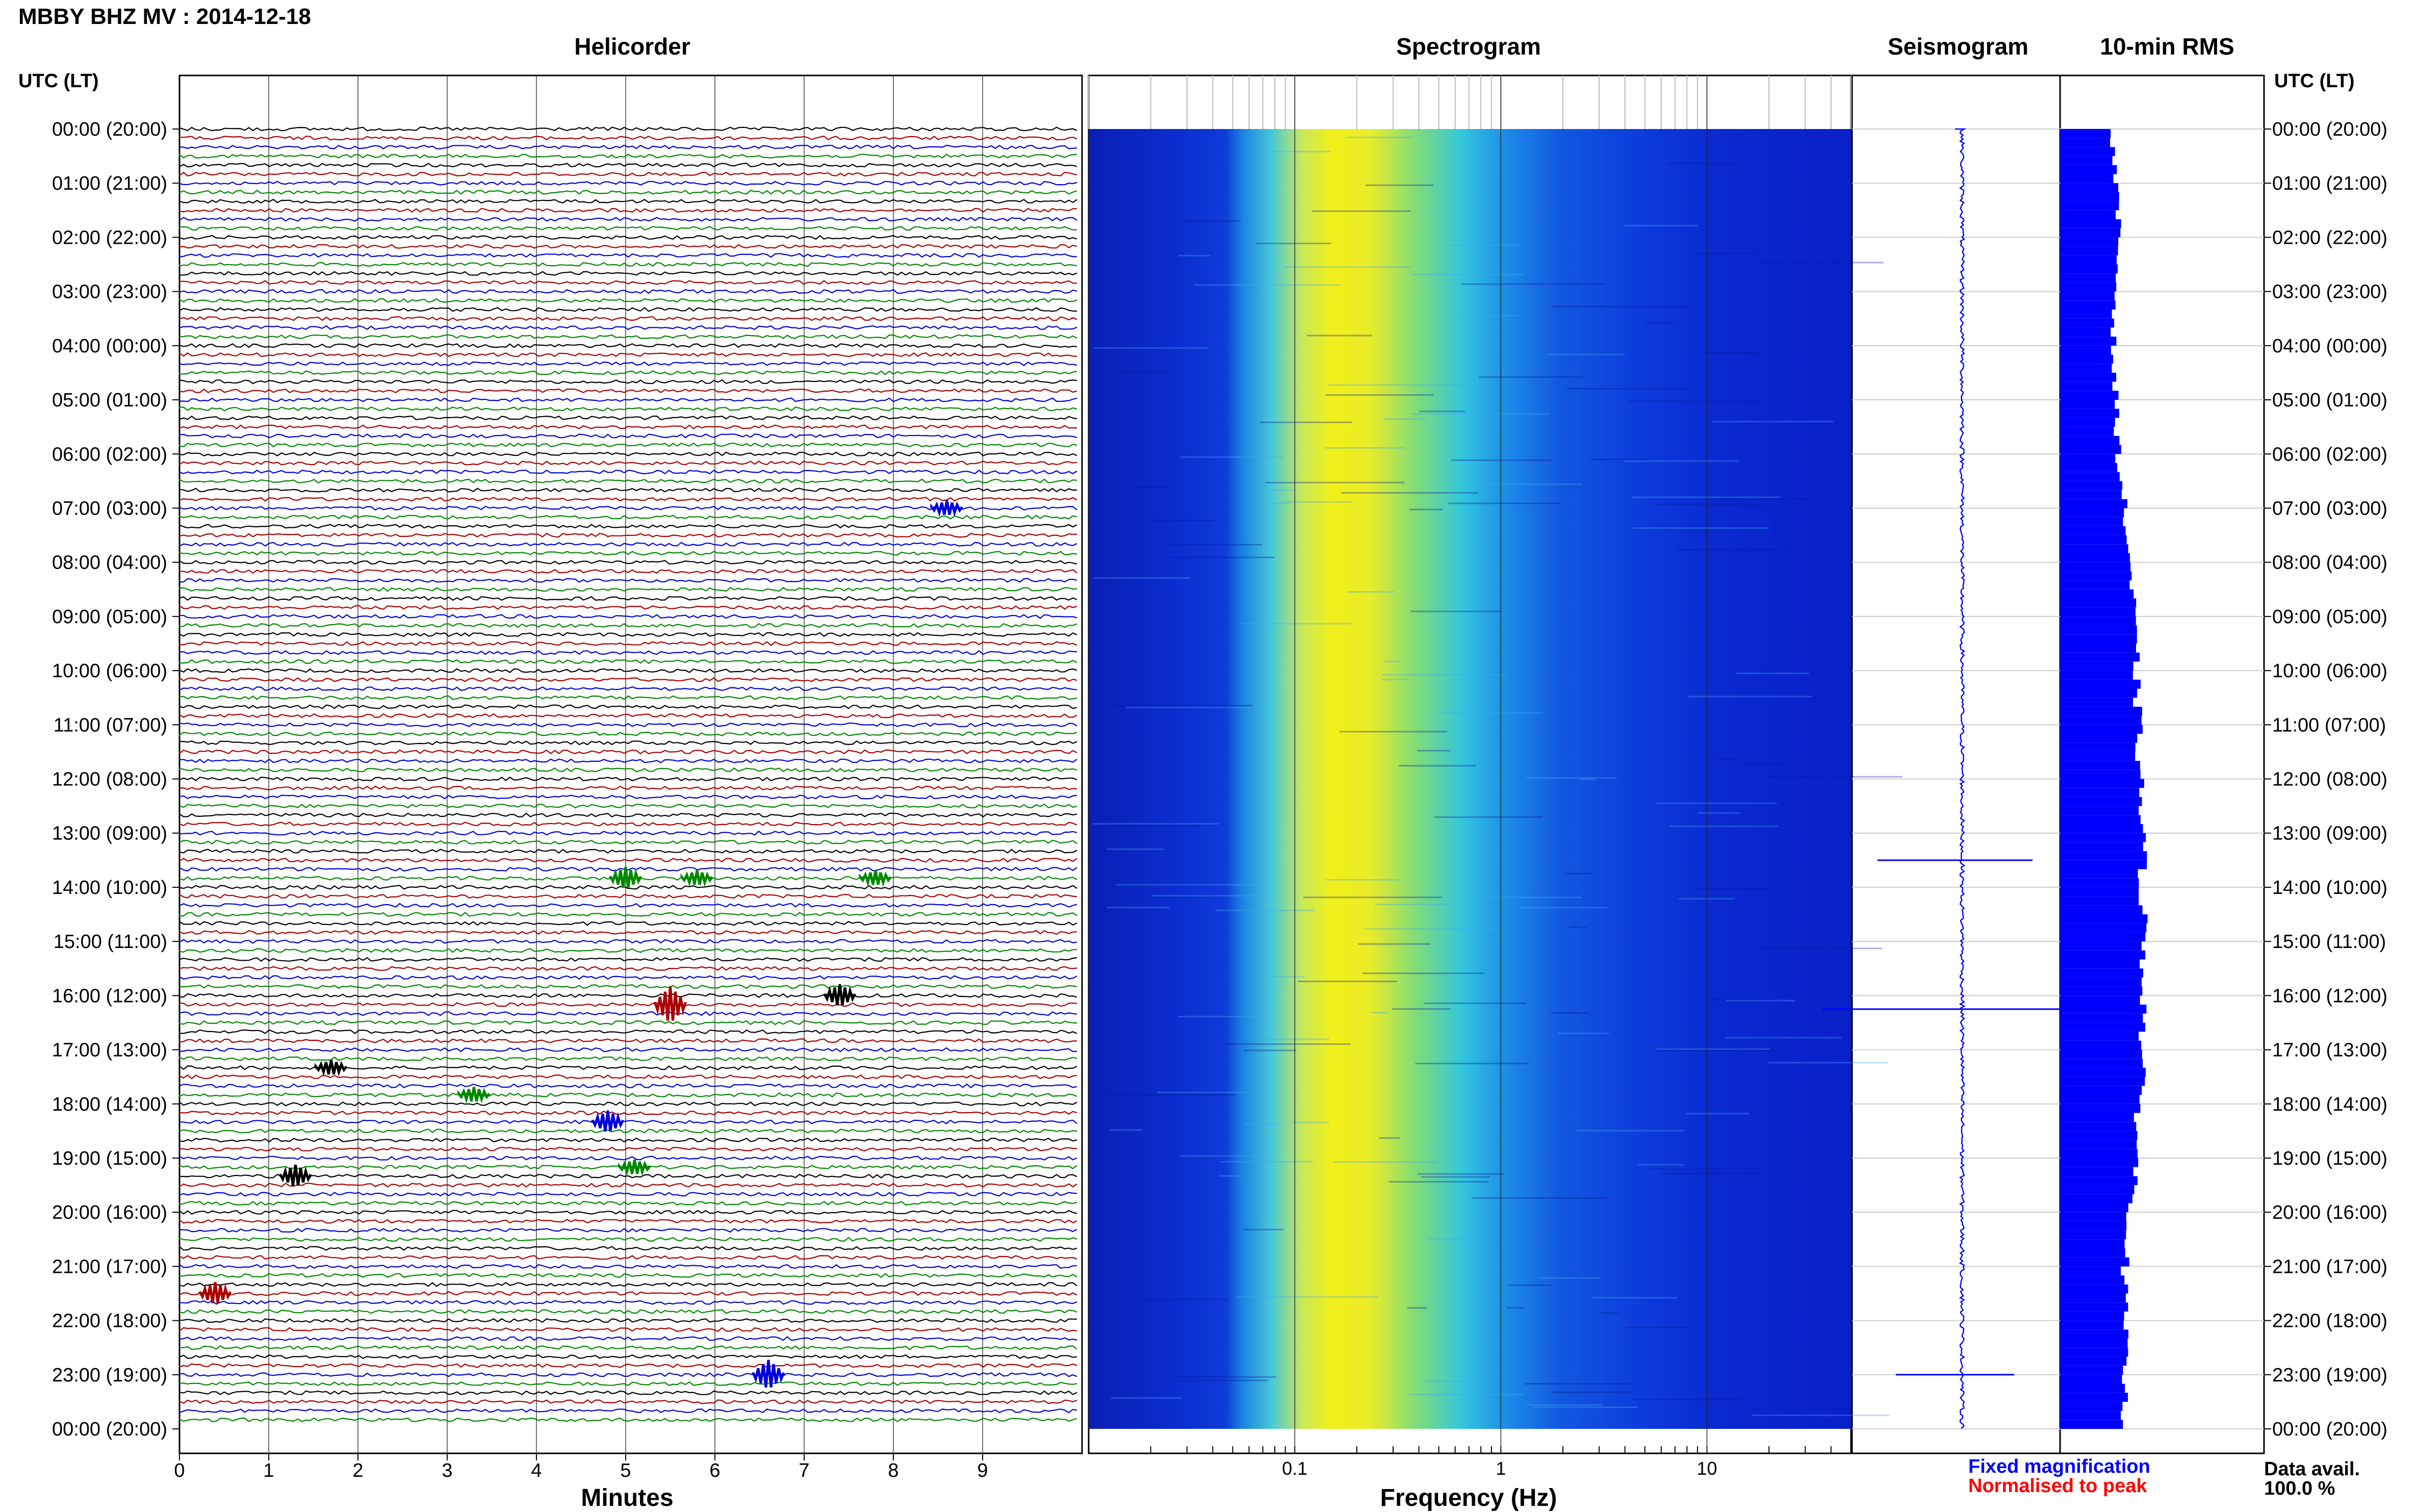  I want to click on minute-tick-label: 6, so click(714, 1471).